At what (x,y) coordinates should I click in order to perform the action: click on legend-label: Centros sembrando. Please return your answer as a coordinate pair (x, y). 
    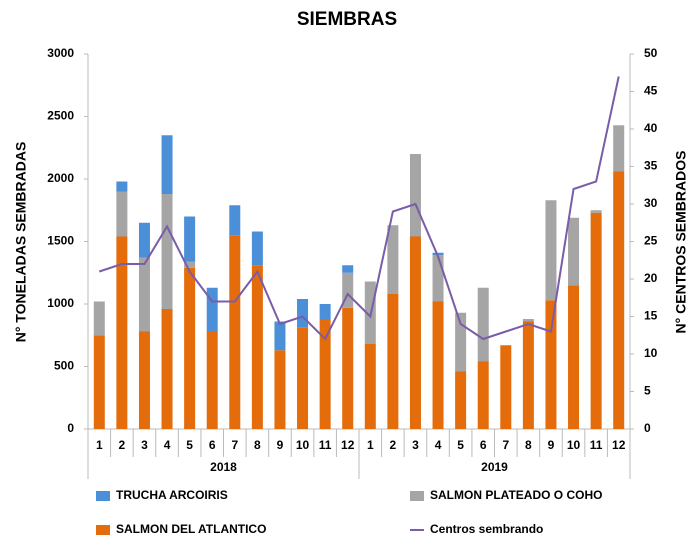
    Looking at the image, I should click on (486, 529).